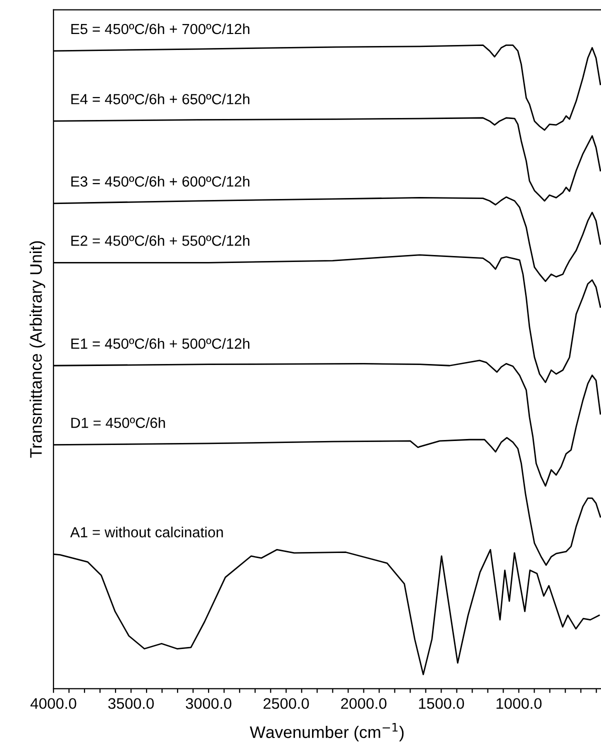  Describe the element at coordinates (160, 99) in the screenshot. I see `series-label: E4 = 450ºC/6h + 650ºC/12h` at that location.